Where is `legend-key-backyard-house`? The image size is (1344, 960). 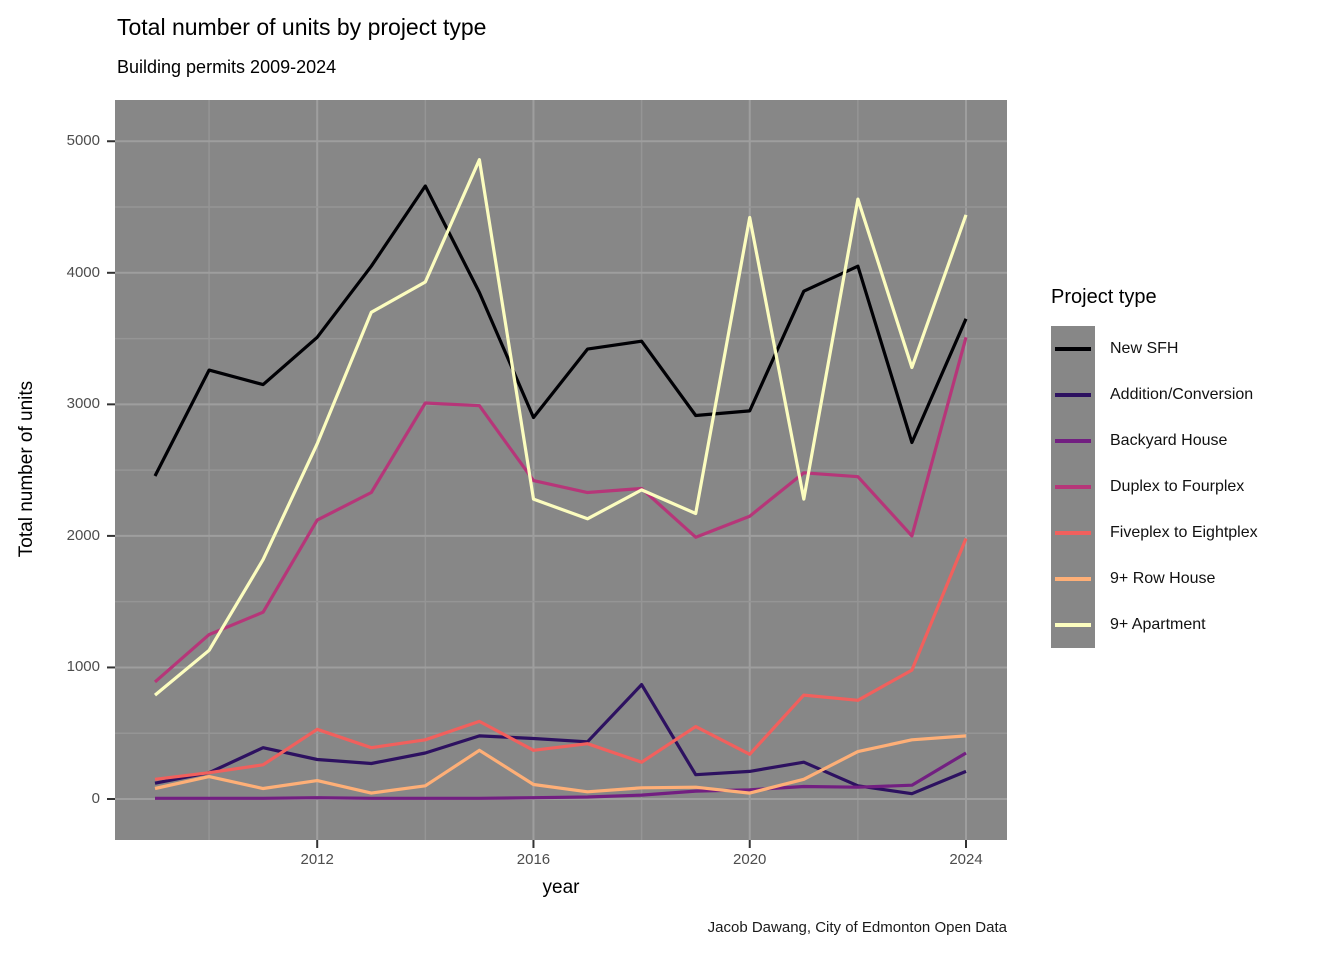 legend-key-backyard-house is located at coordinates (1073, 441).